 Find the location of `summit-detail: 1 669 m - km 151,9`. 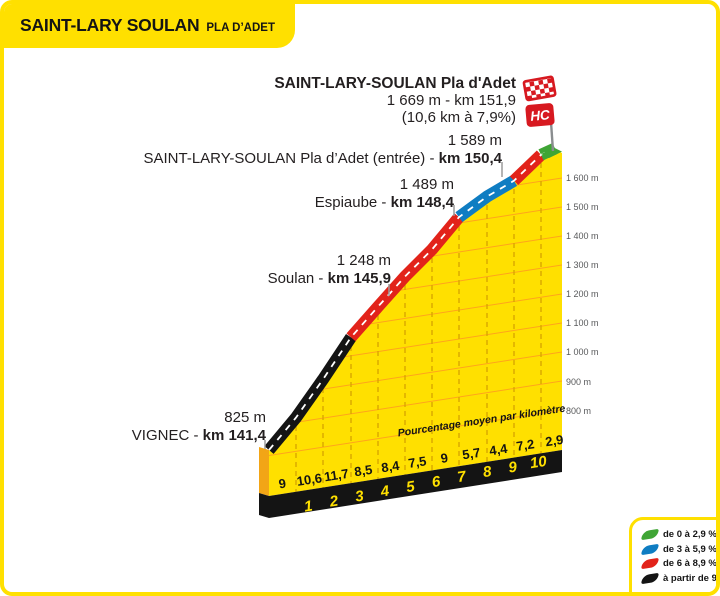

summit-detail: 1 669 m - km 151,9 is located at coordinates (451, 100).